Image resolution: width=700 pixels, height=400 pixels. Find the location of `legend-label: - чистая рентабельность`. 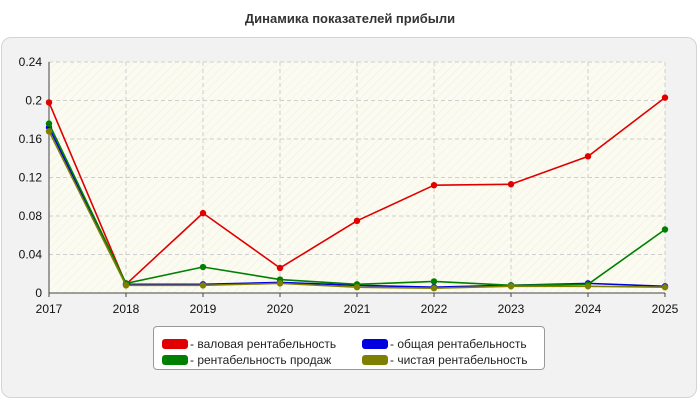

legend-label: - чистая рентабельность is located at coordinates (459, 360).